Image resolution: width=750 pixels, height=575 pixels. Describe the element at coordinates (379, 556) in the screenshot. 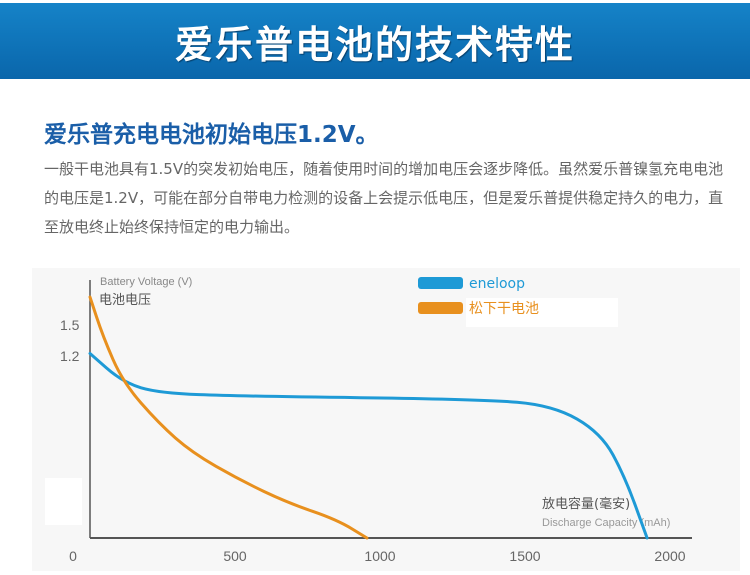

I see `x-tick-label: 1000` at that location.